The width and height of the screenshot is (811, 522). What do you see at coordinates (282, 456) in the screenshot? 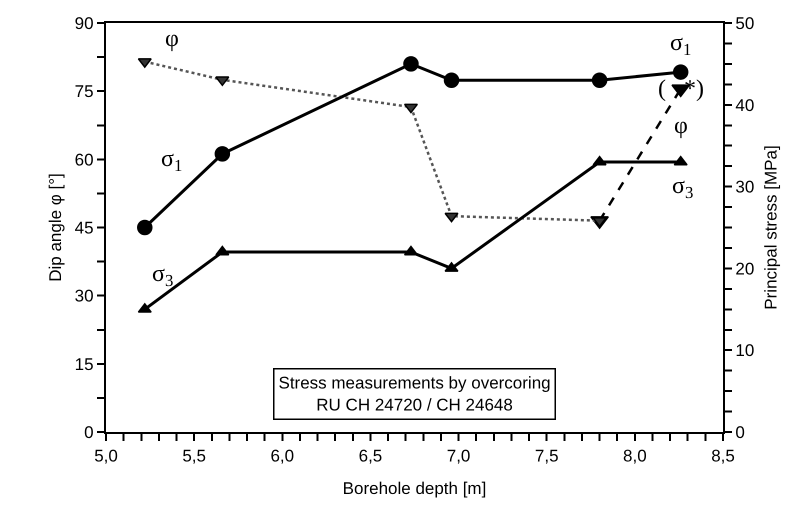
I see `x-tick-label: 6,0` at bounding box center [282, 456].